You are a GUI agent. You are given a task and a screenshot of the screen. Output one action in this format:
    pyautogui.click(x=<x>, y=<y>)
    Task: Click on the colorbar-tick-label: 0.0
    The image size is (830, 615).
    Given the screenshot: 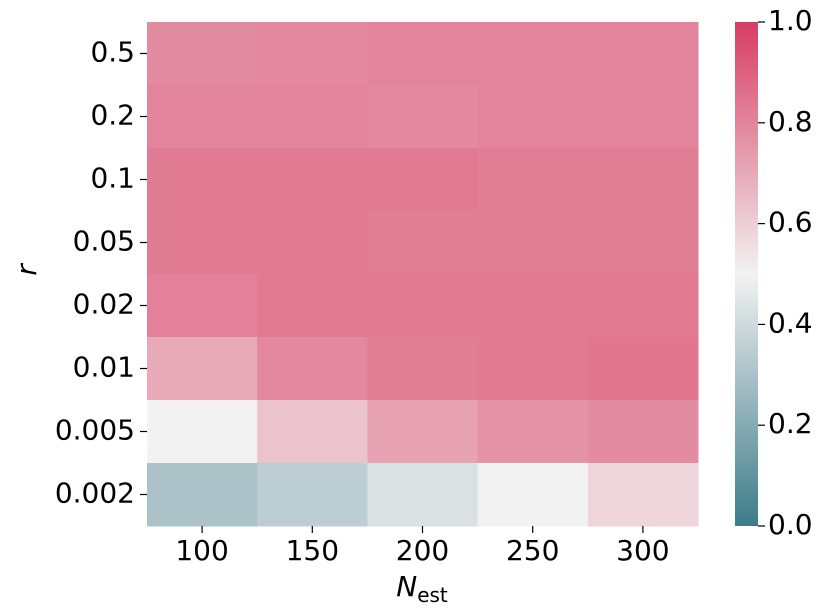 What is the action you would take?
    pyautogui.click(x=790, y=524)
    